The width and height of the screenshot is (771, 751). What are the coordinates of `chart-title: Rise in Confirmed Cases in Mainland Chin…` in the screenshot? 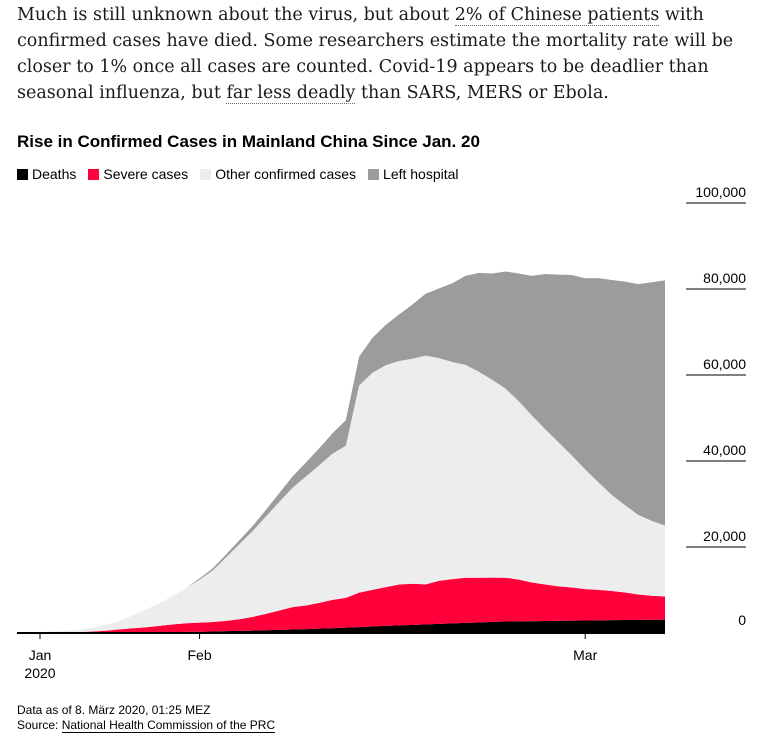 It's located at (248, 141).